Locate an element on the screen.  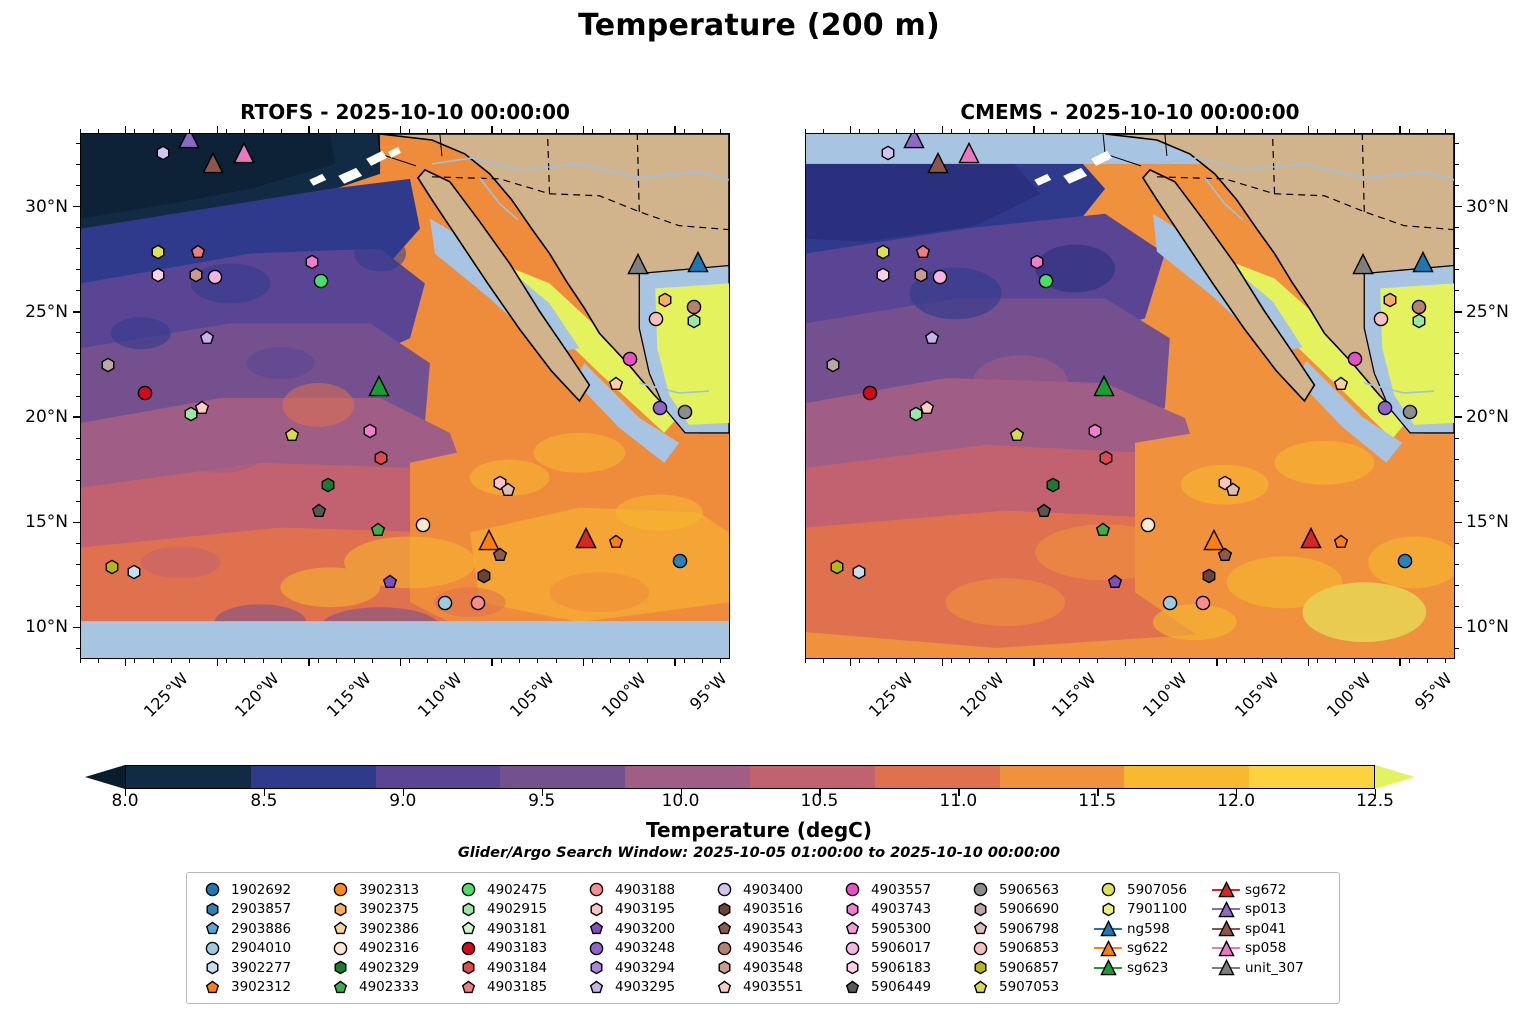
legend-item-5906853: 5906853 is located at coordinates (1029, 949).